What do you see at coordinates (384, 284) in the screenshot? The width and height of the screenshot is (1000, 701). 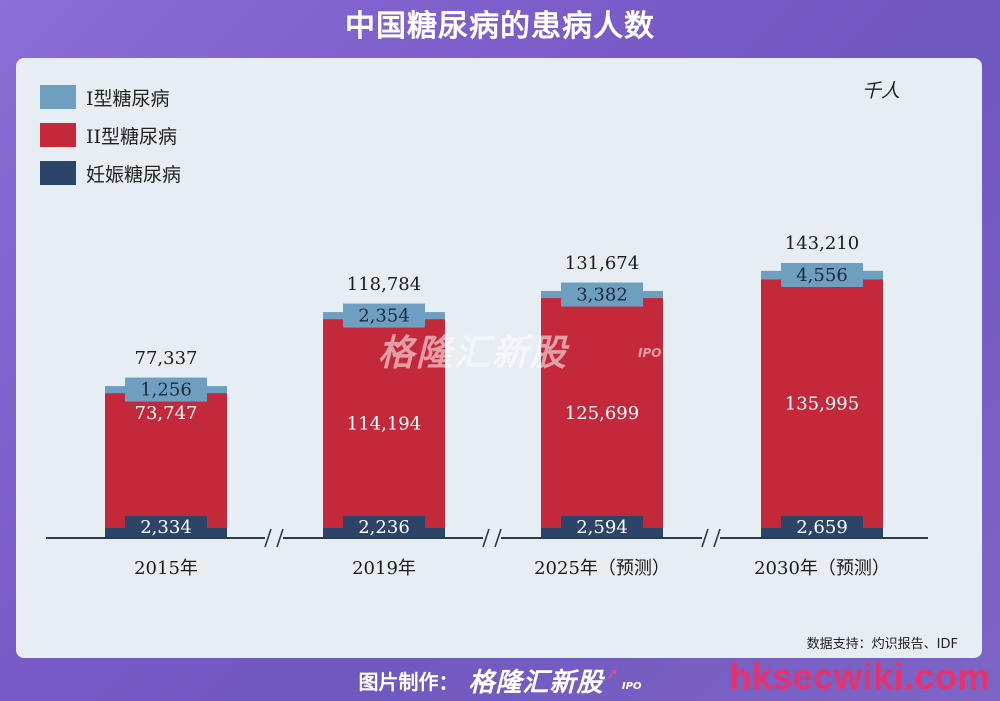 I see `total-label: 118,784` at bounding box center [384, 284].